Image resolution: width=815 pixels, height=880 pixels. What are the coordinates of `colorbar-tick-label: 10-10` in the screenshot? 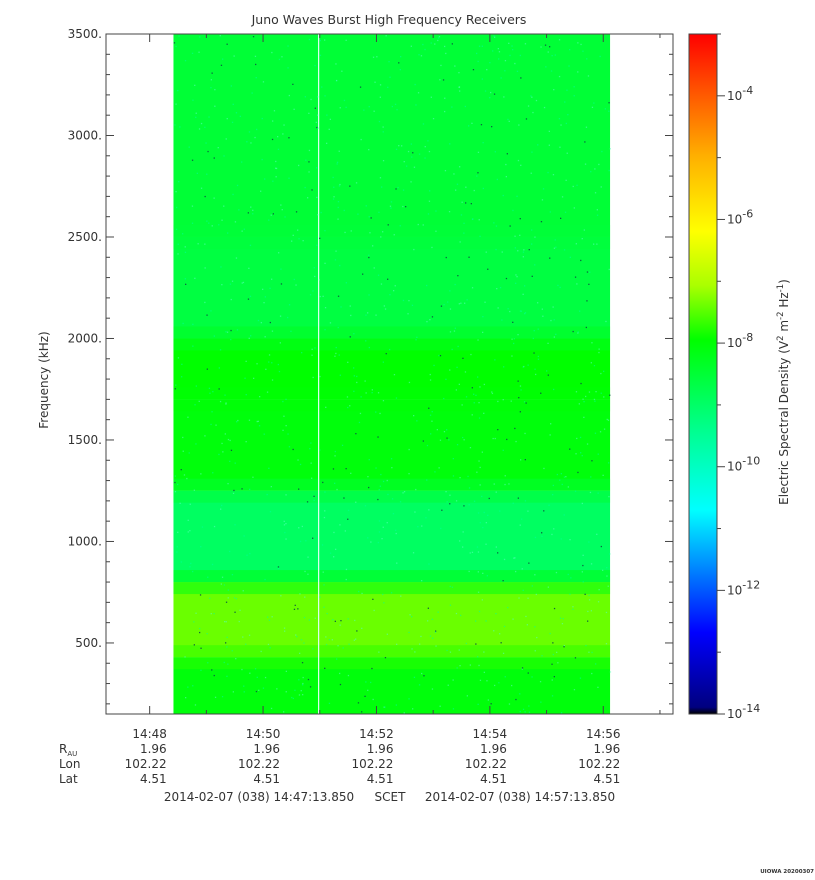 It's located at (743, 464).